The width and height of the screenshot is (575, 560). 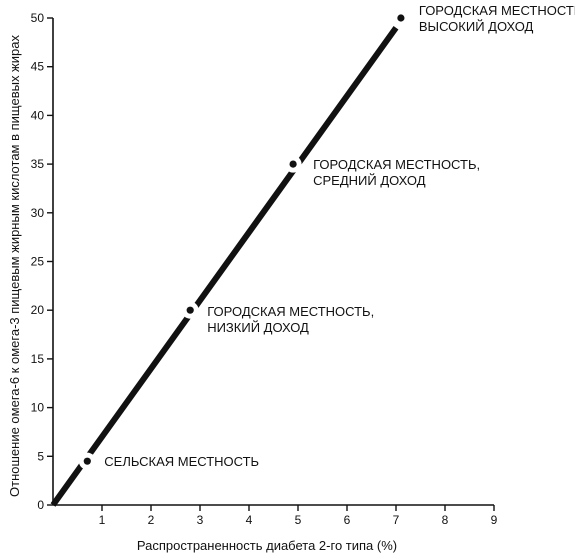 I want to click on point-label: ГОРОДСКАЯ МЕСТНОСТЬ, ВЫСОКИЙ ДОХОД, so click(x=497, y=18).